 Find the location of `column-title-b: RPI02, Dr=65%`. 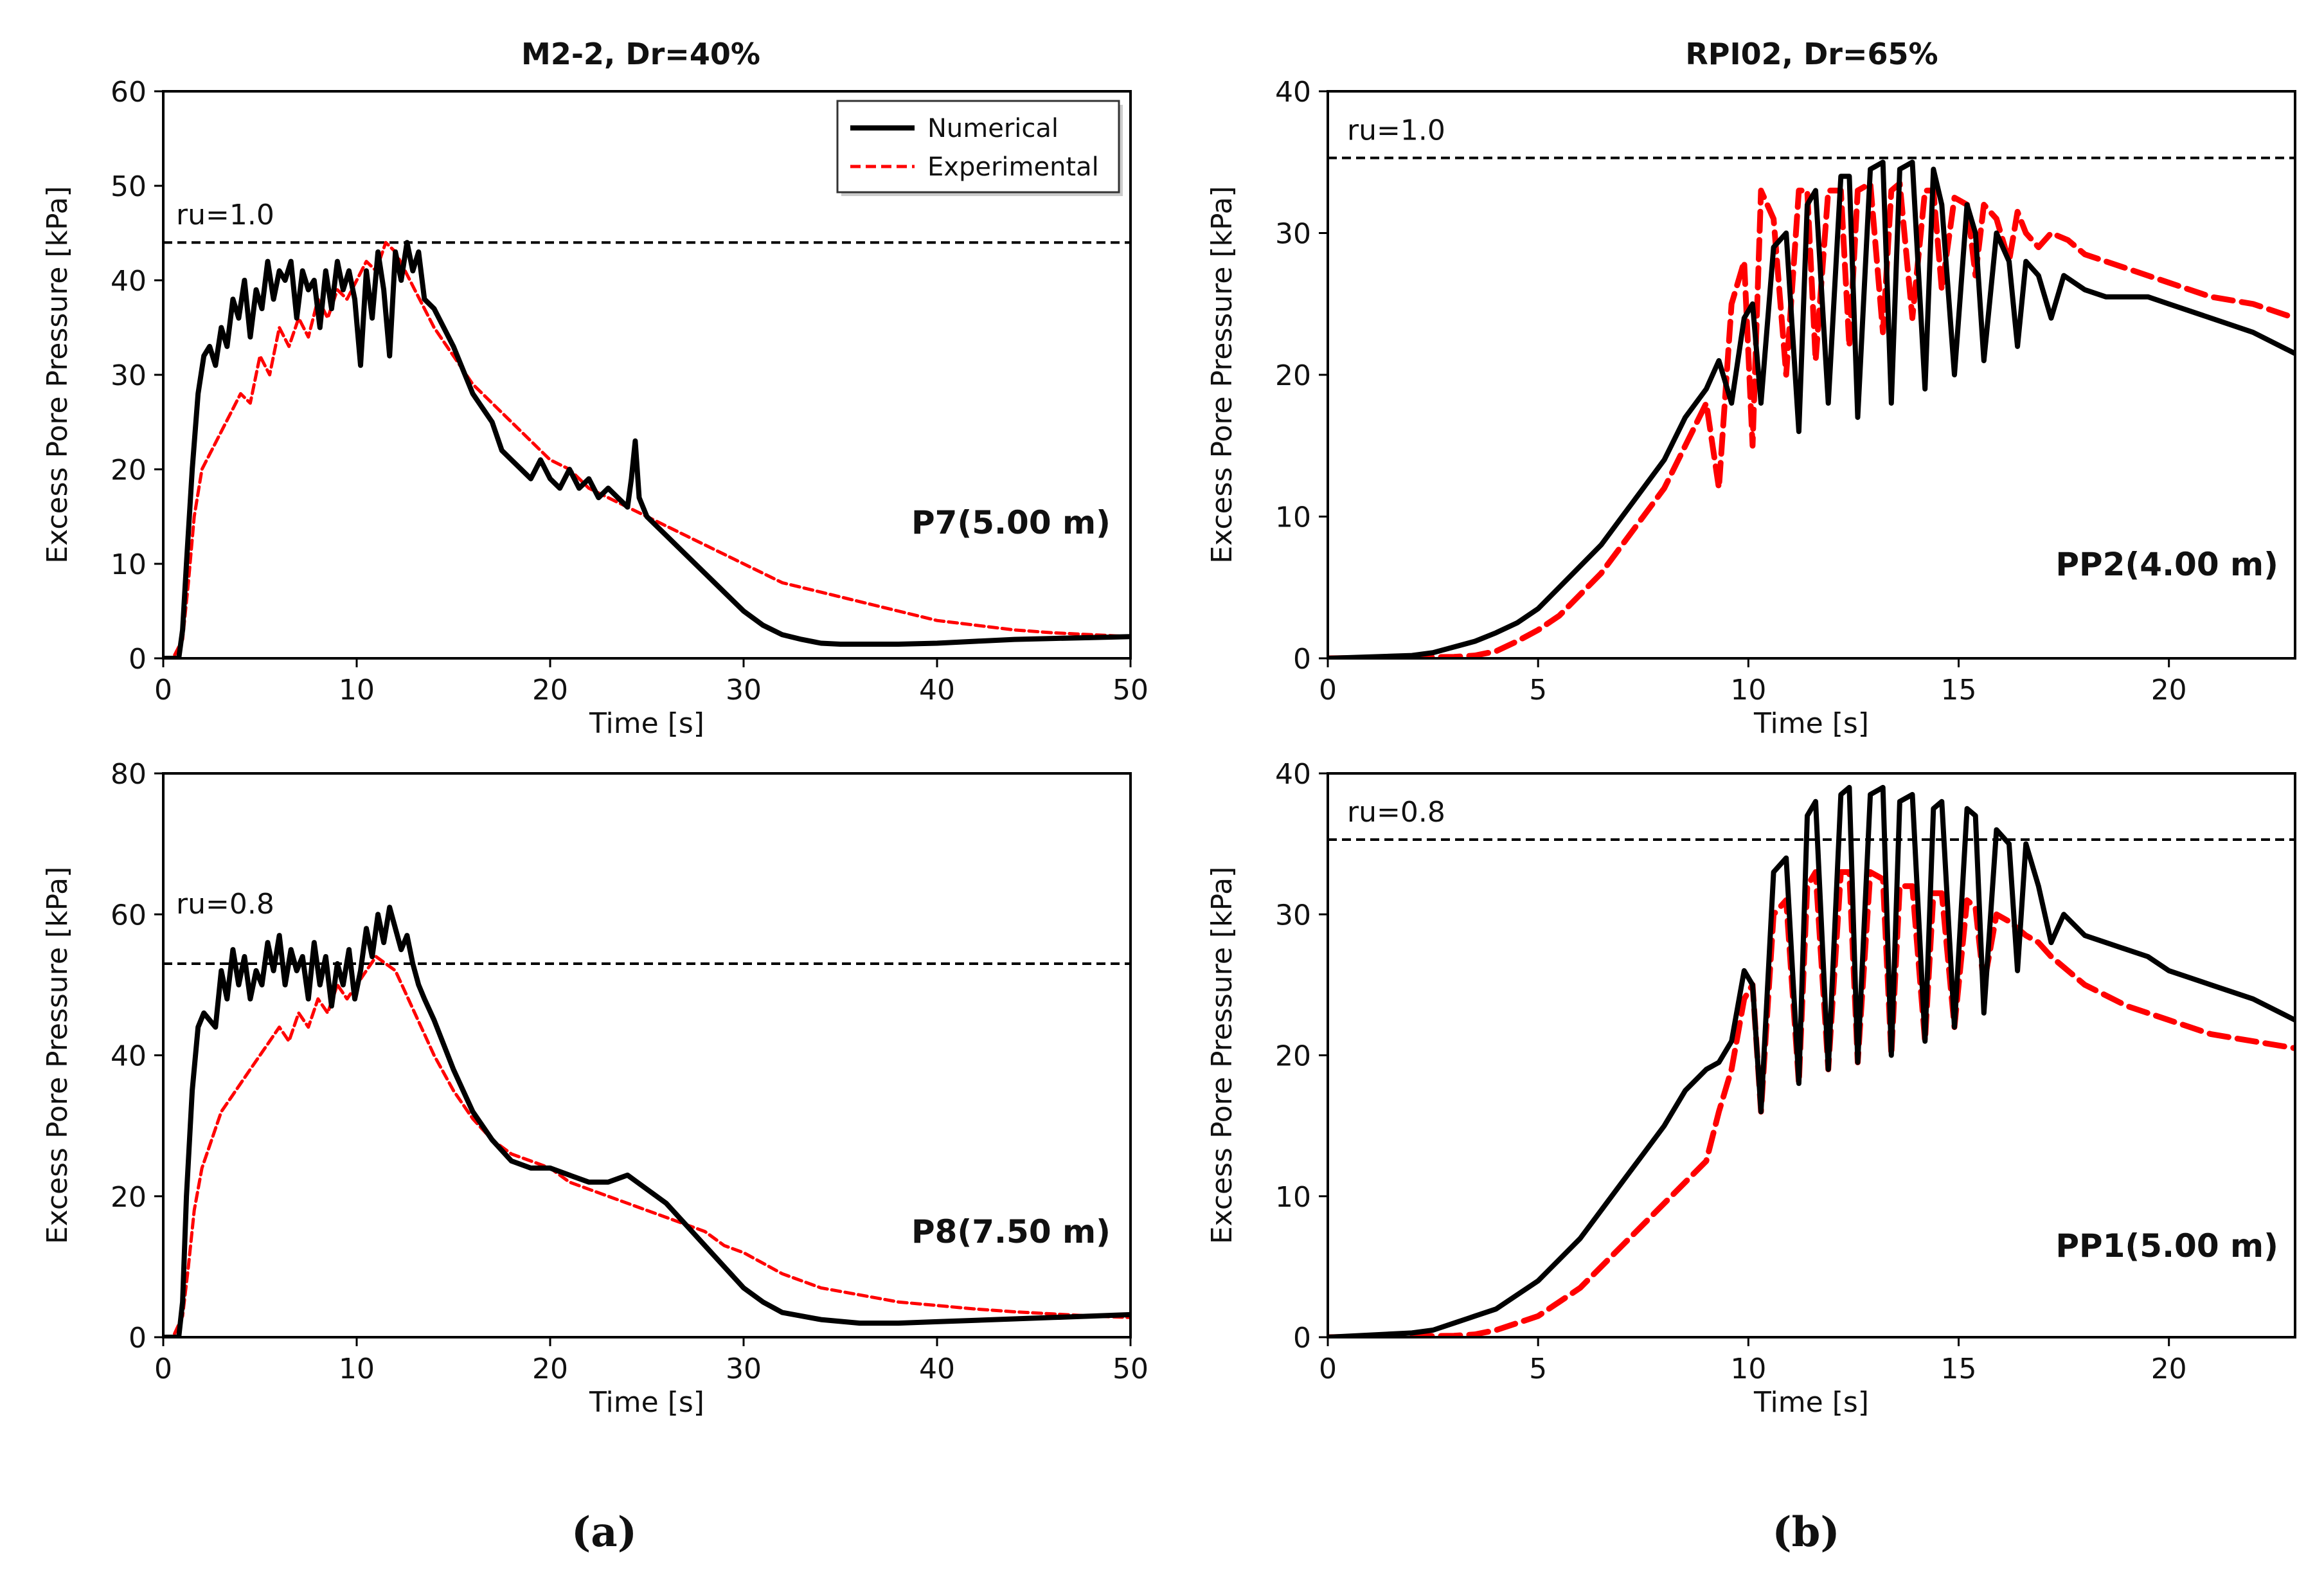

column-title-b: RPI02, Dr=65% is located at coordinates (1811, 54).